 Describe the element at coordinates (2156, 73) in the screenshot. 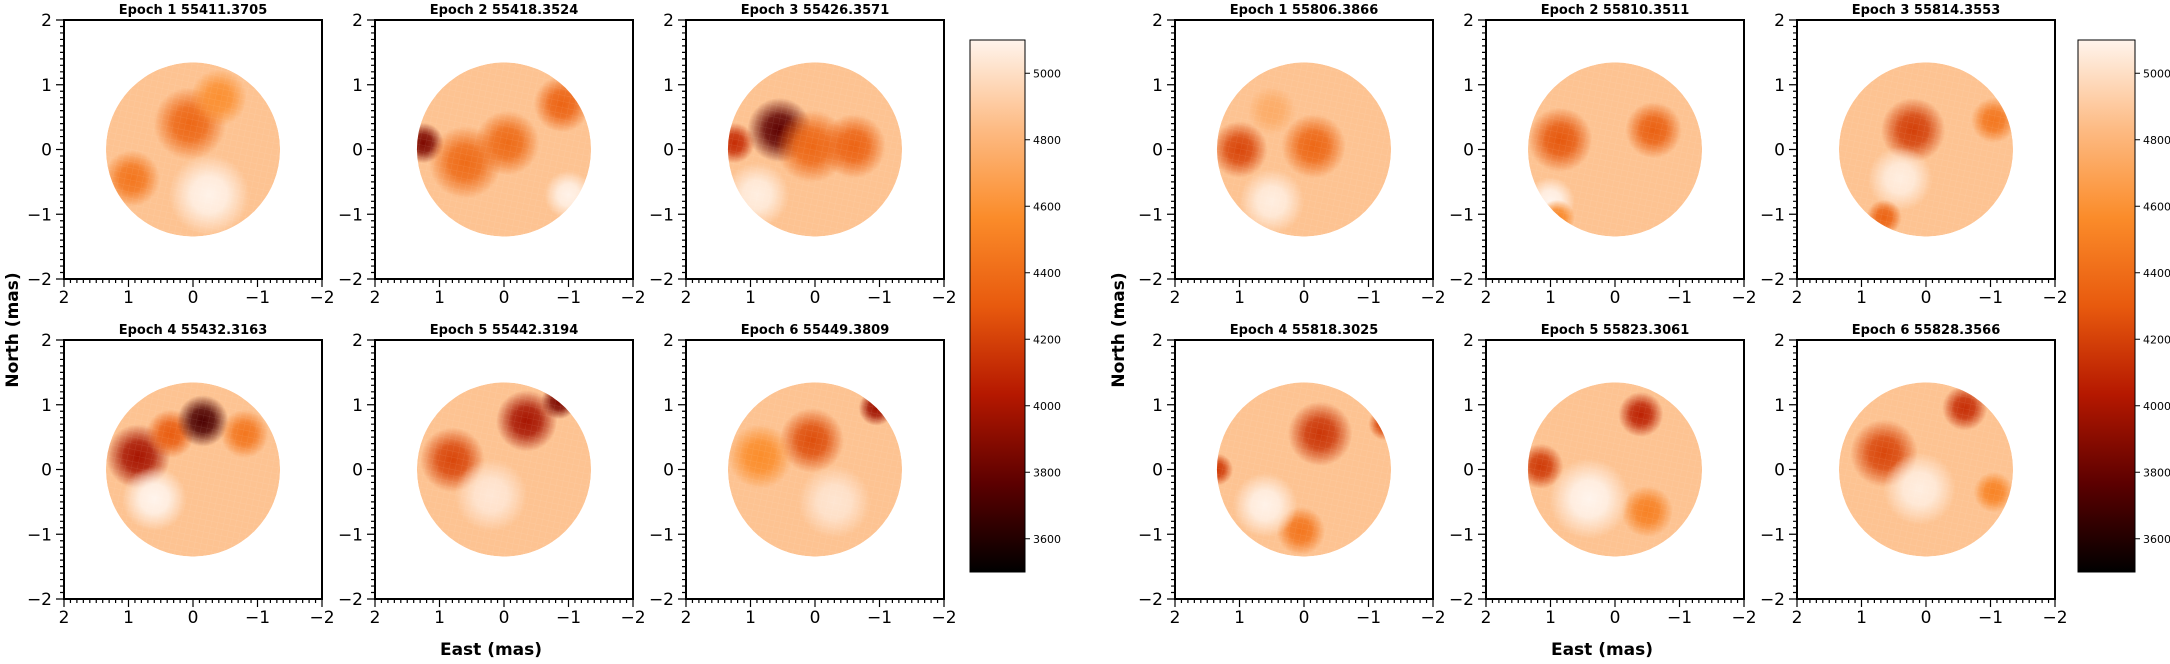

I see `colorbar-tick-label: 5000` at that location.